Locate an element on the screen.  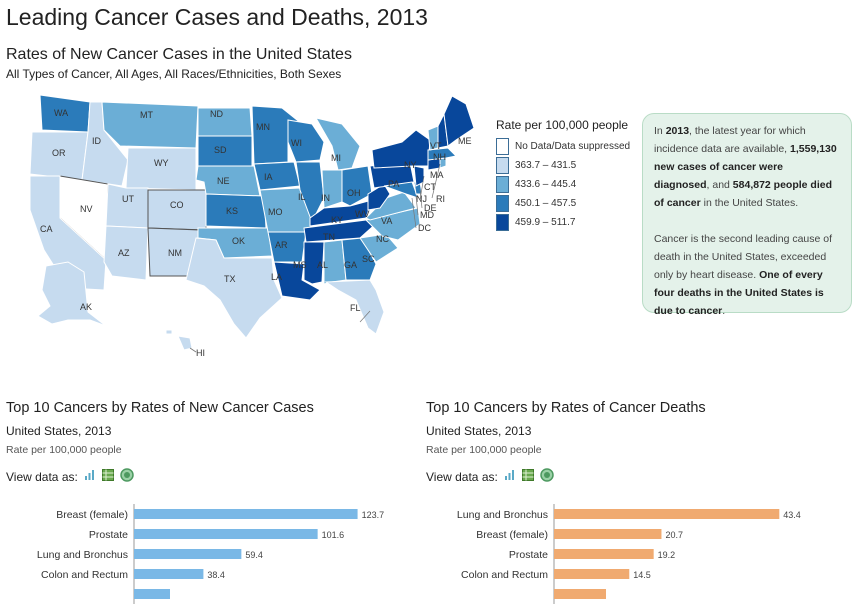
info-text: in the United States. is located at coordinates (749, 203).